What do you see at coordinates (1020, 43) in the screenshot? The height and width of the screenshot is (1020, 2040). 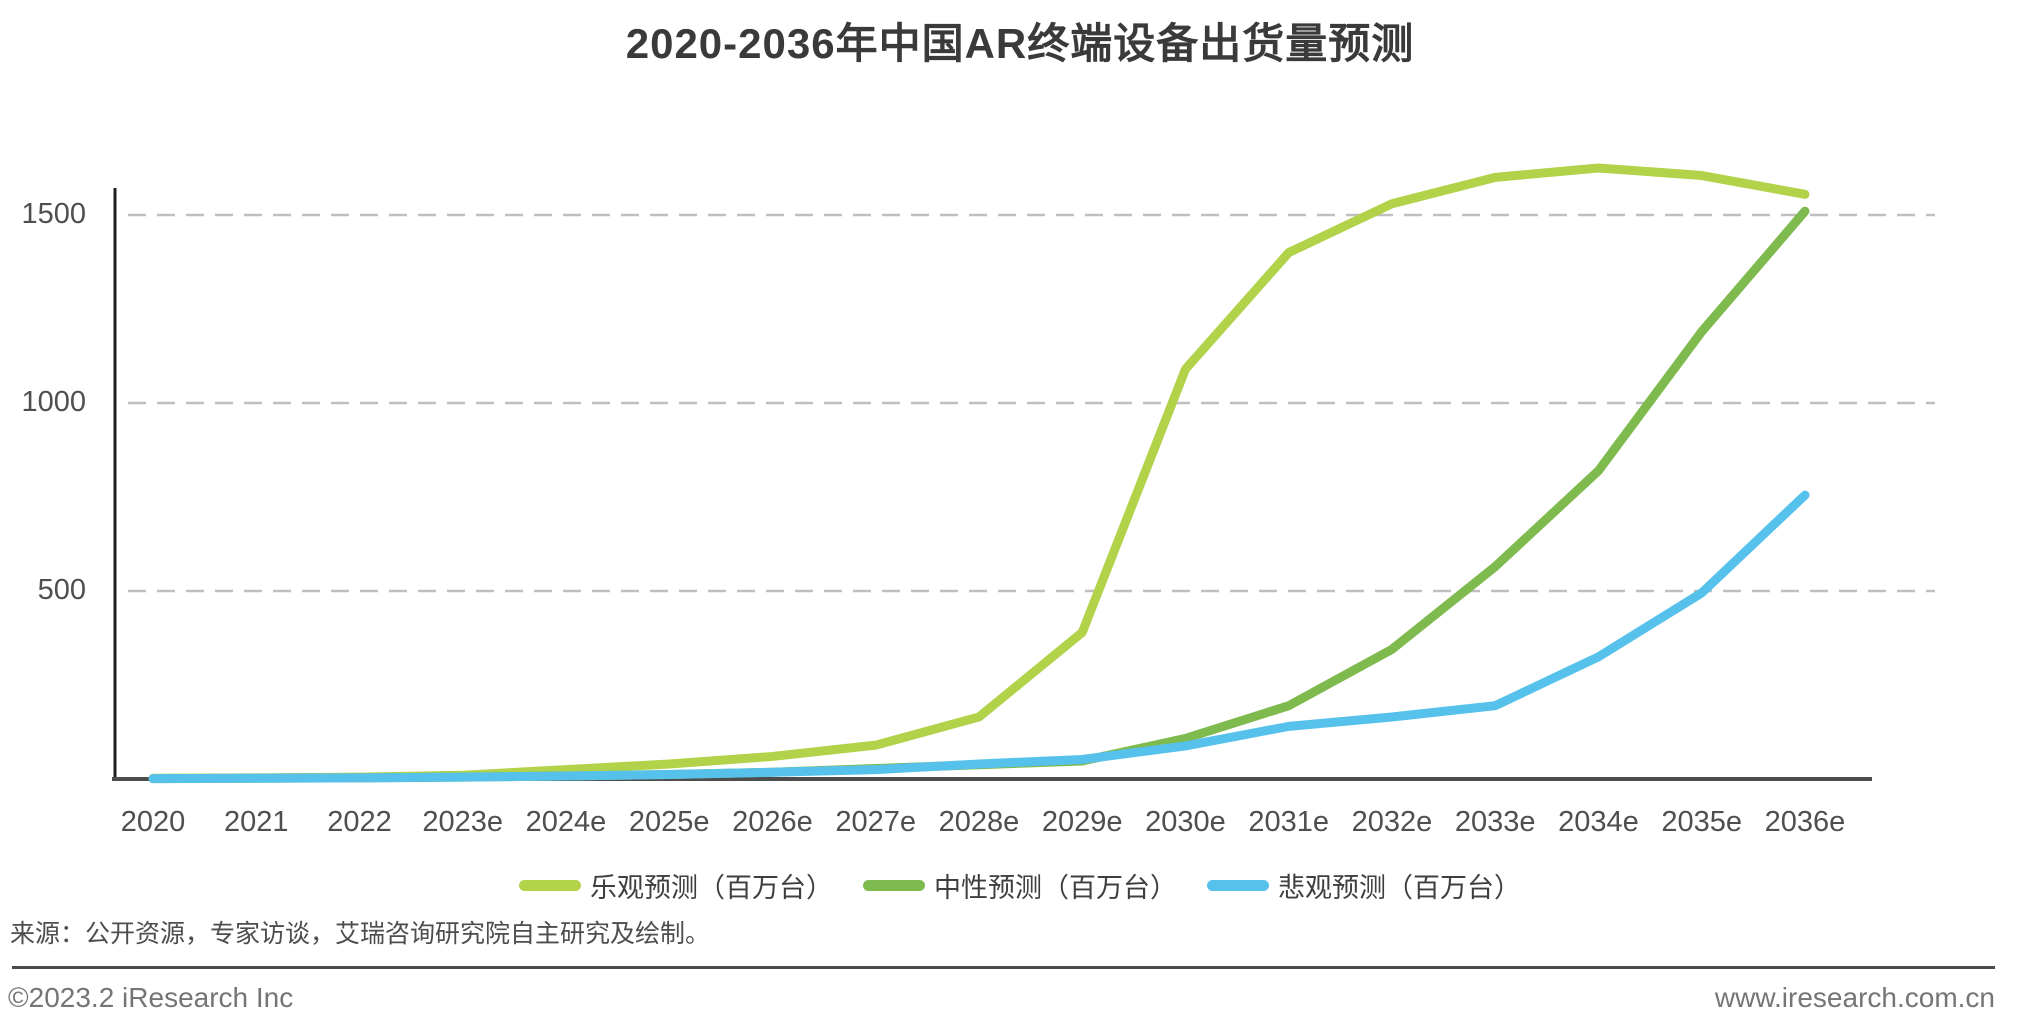 I see `chart-title: 2020-2036年中国AR终端设备出货量预测` at bounding box center [1020, 43].